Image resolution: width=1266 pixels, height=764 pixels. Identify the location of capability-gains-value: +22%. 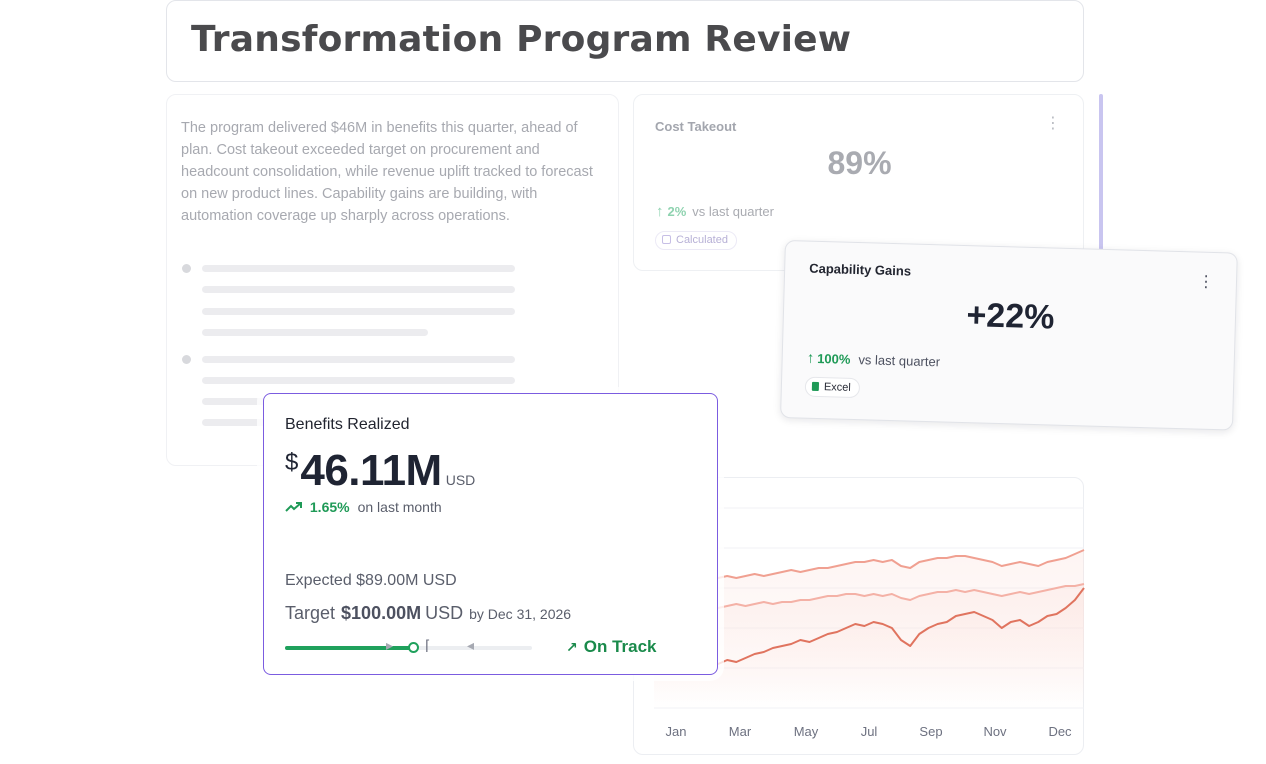
(1010, 316).